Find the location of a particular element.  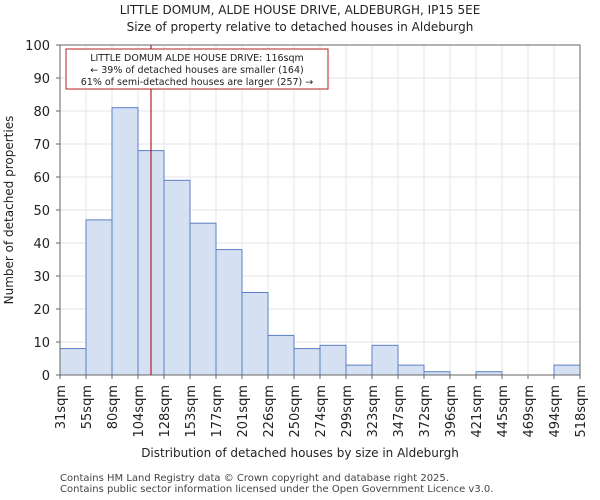

x-tick-label: 128sqm is located at coordinates (165, 411).